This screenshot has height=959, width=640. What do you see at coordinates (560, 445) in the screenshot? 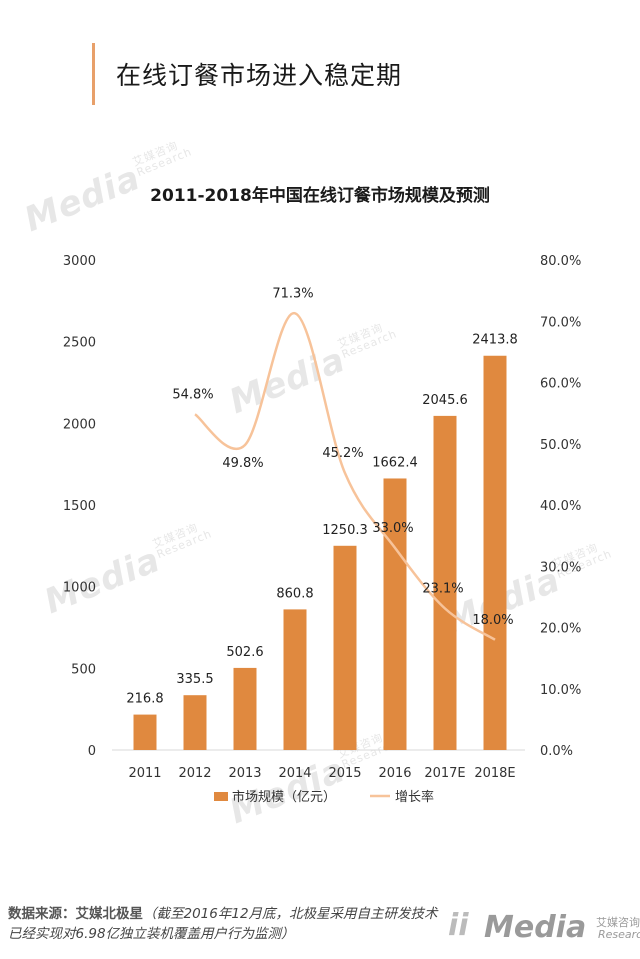
I see `y-right-tick-label: 50.0%` at bounding box center [560, 445].